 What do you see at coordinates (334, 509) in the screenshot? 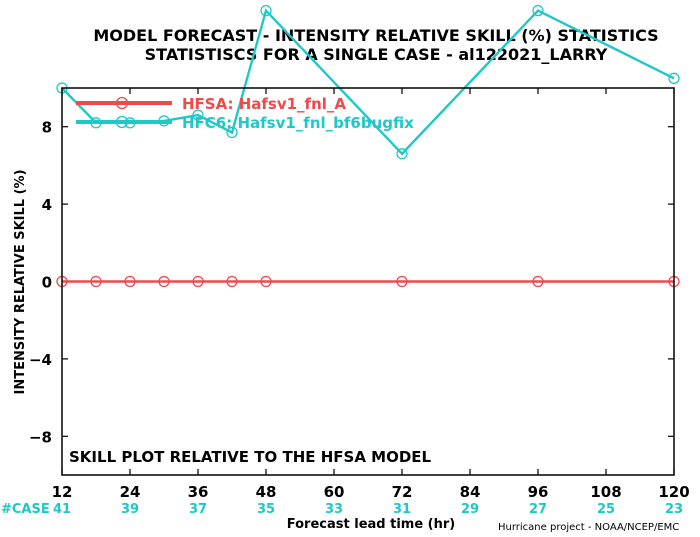
I see `case-count: 33` at bounding box center [334, 509].